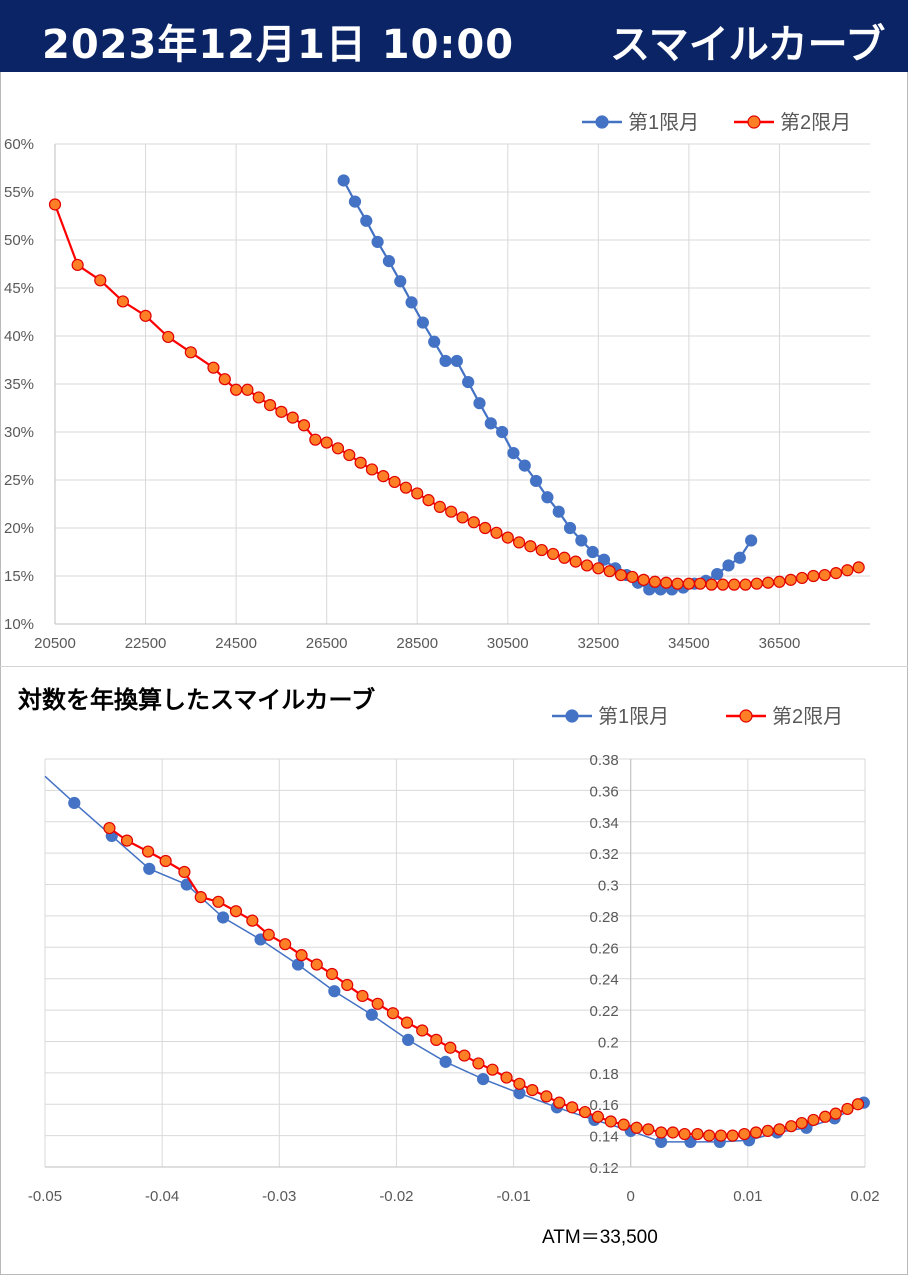 Image resolution: width=908 pixels, height=1275 pixels. What do you see at coordinates (604, 1011) in the screenshot?
I see `y-tick-label: 0.22` at bounding box center [604, 1011].